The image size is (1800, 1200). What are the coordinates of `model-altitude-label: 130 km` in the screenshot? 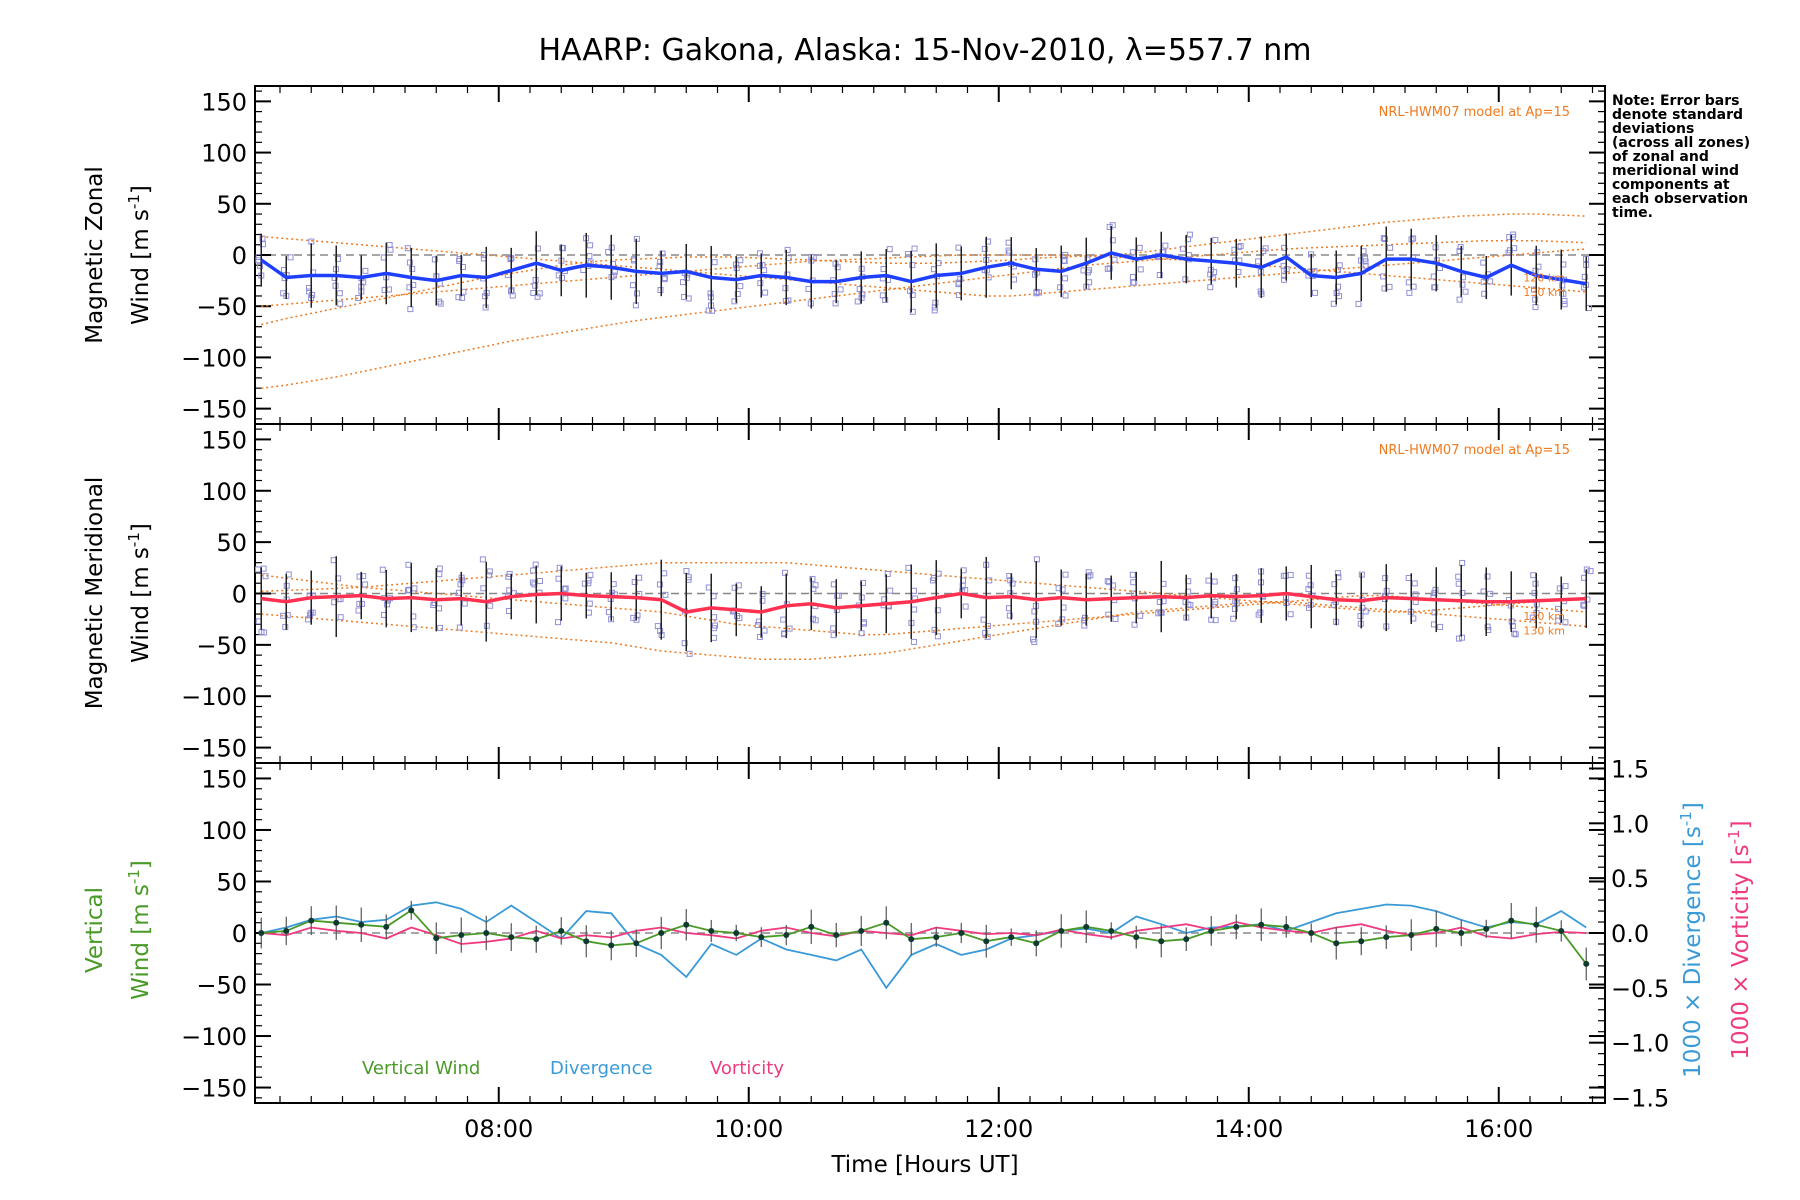 It's located at (1544, 292).